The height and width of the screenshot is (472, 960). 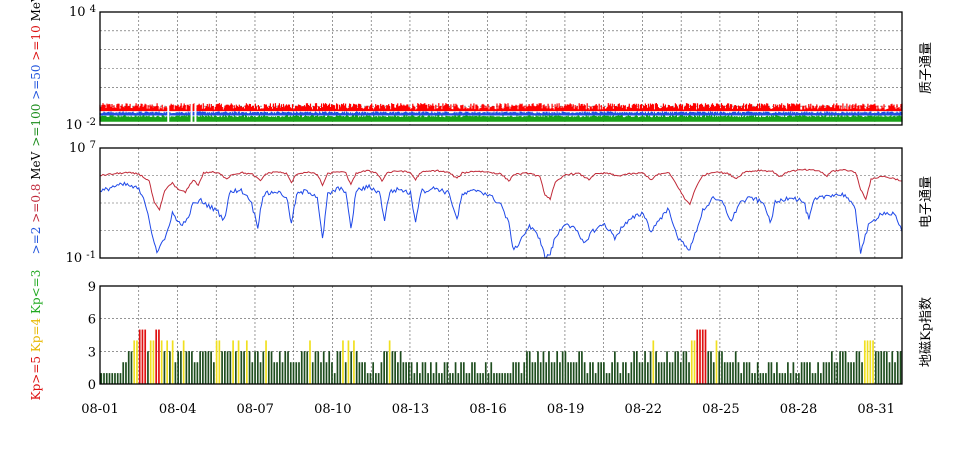 What do you see at coordinates (99, 409) in the screenshot?
I see `x-tick-label: 08-01` at bounding box center [99, 409].